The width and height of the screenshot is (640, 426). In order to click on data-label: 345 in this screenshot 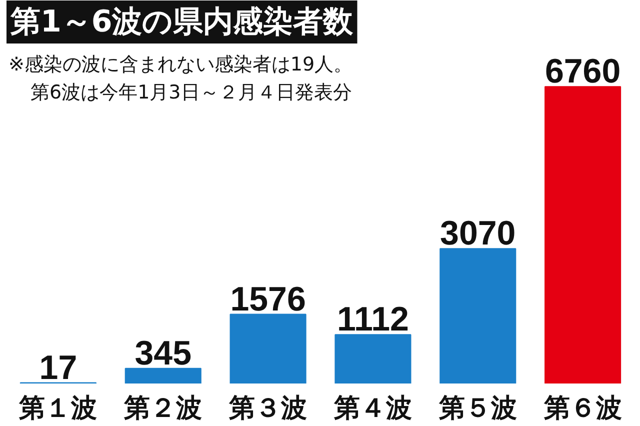, I will do `click(163, 353)`.